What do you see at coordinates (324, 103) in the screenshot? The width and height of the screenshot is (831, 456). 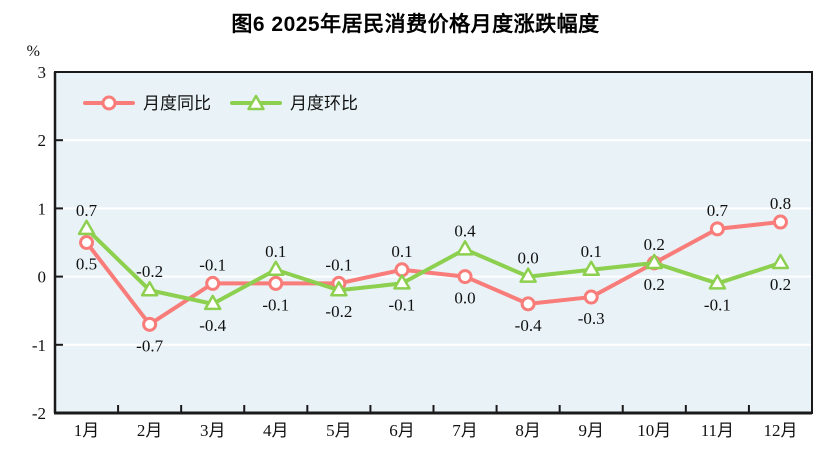 I see `legend-label-mom: 月度环比` at bounding box center [324, 103].